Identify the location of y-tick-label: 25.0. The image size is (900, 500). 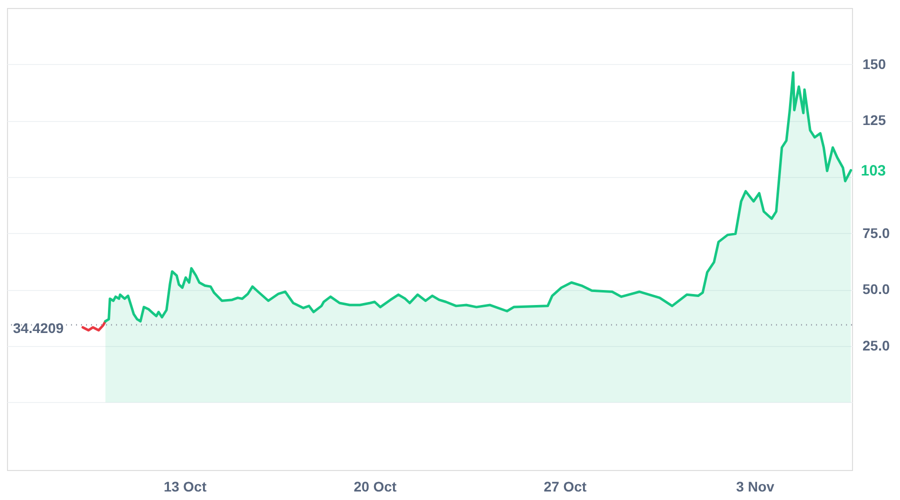
(876, 346).